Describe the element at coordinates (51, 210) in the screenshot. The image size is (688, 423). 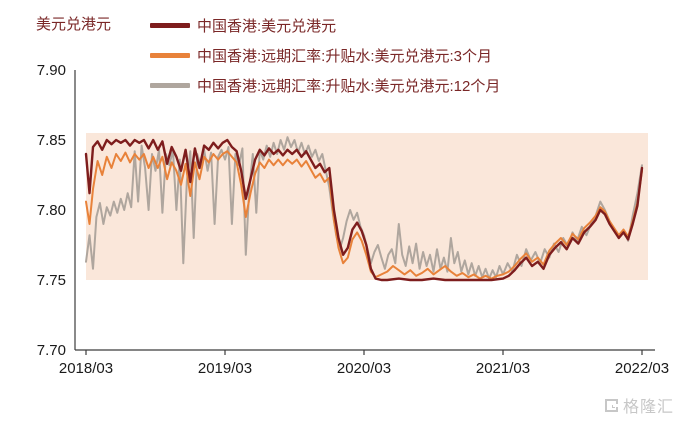
I see `y-tick-label: 7.80` at that location.